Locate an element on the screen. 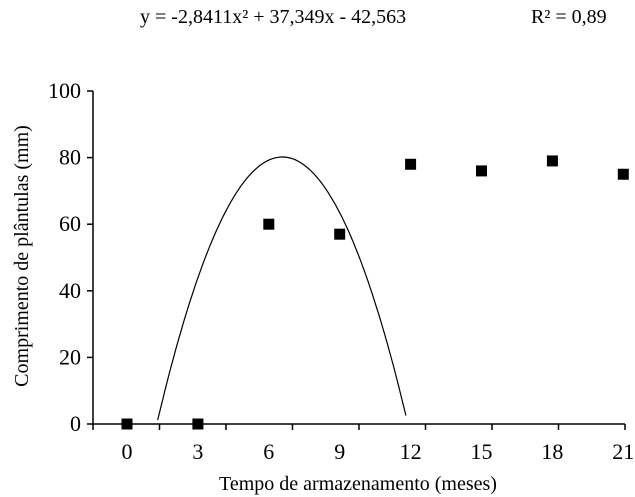  x-axis-label: Tempo de armazenamento (meses) is located at coordinates (358, 484).